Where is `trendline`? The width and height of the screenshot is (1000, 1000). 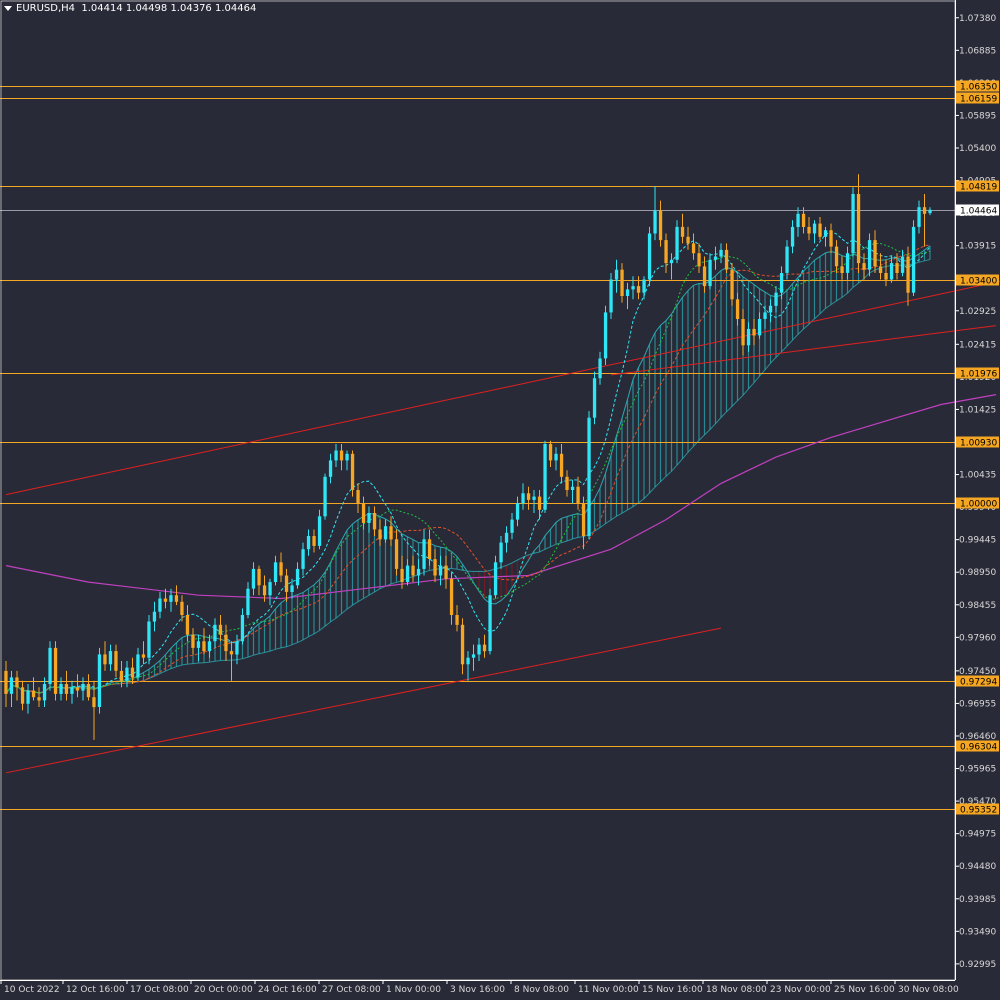 trendline is located at coordinates (803, 350).